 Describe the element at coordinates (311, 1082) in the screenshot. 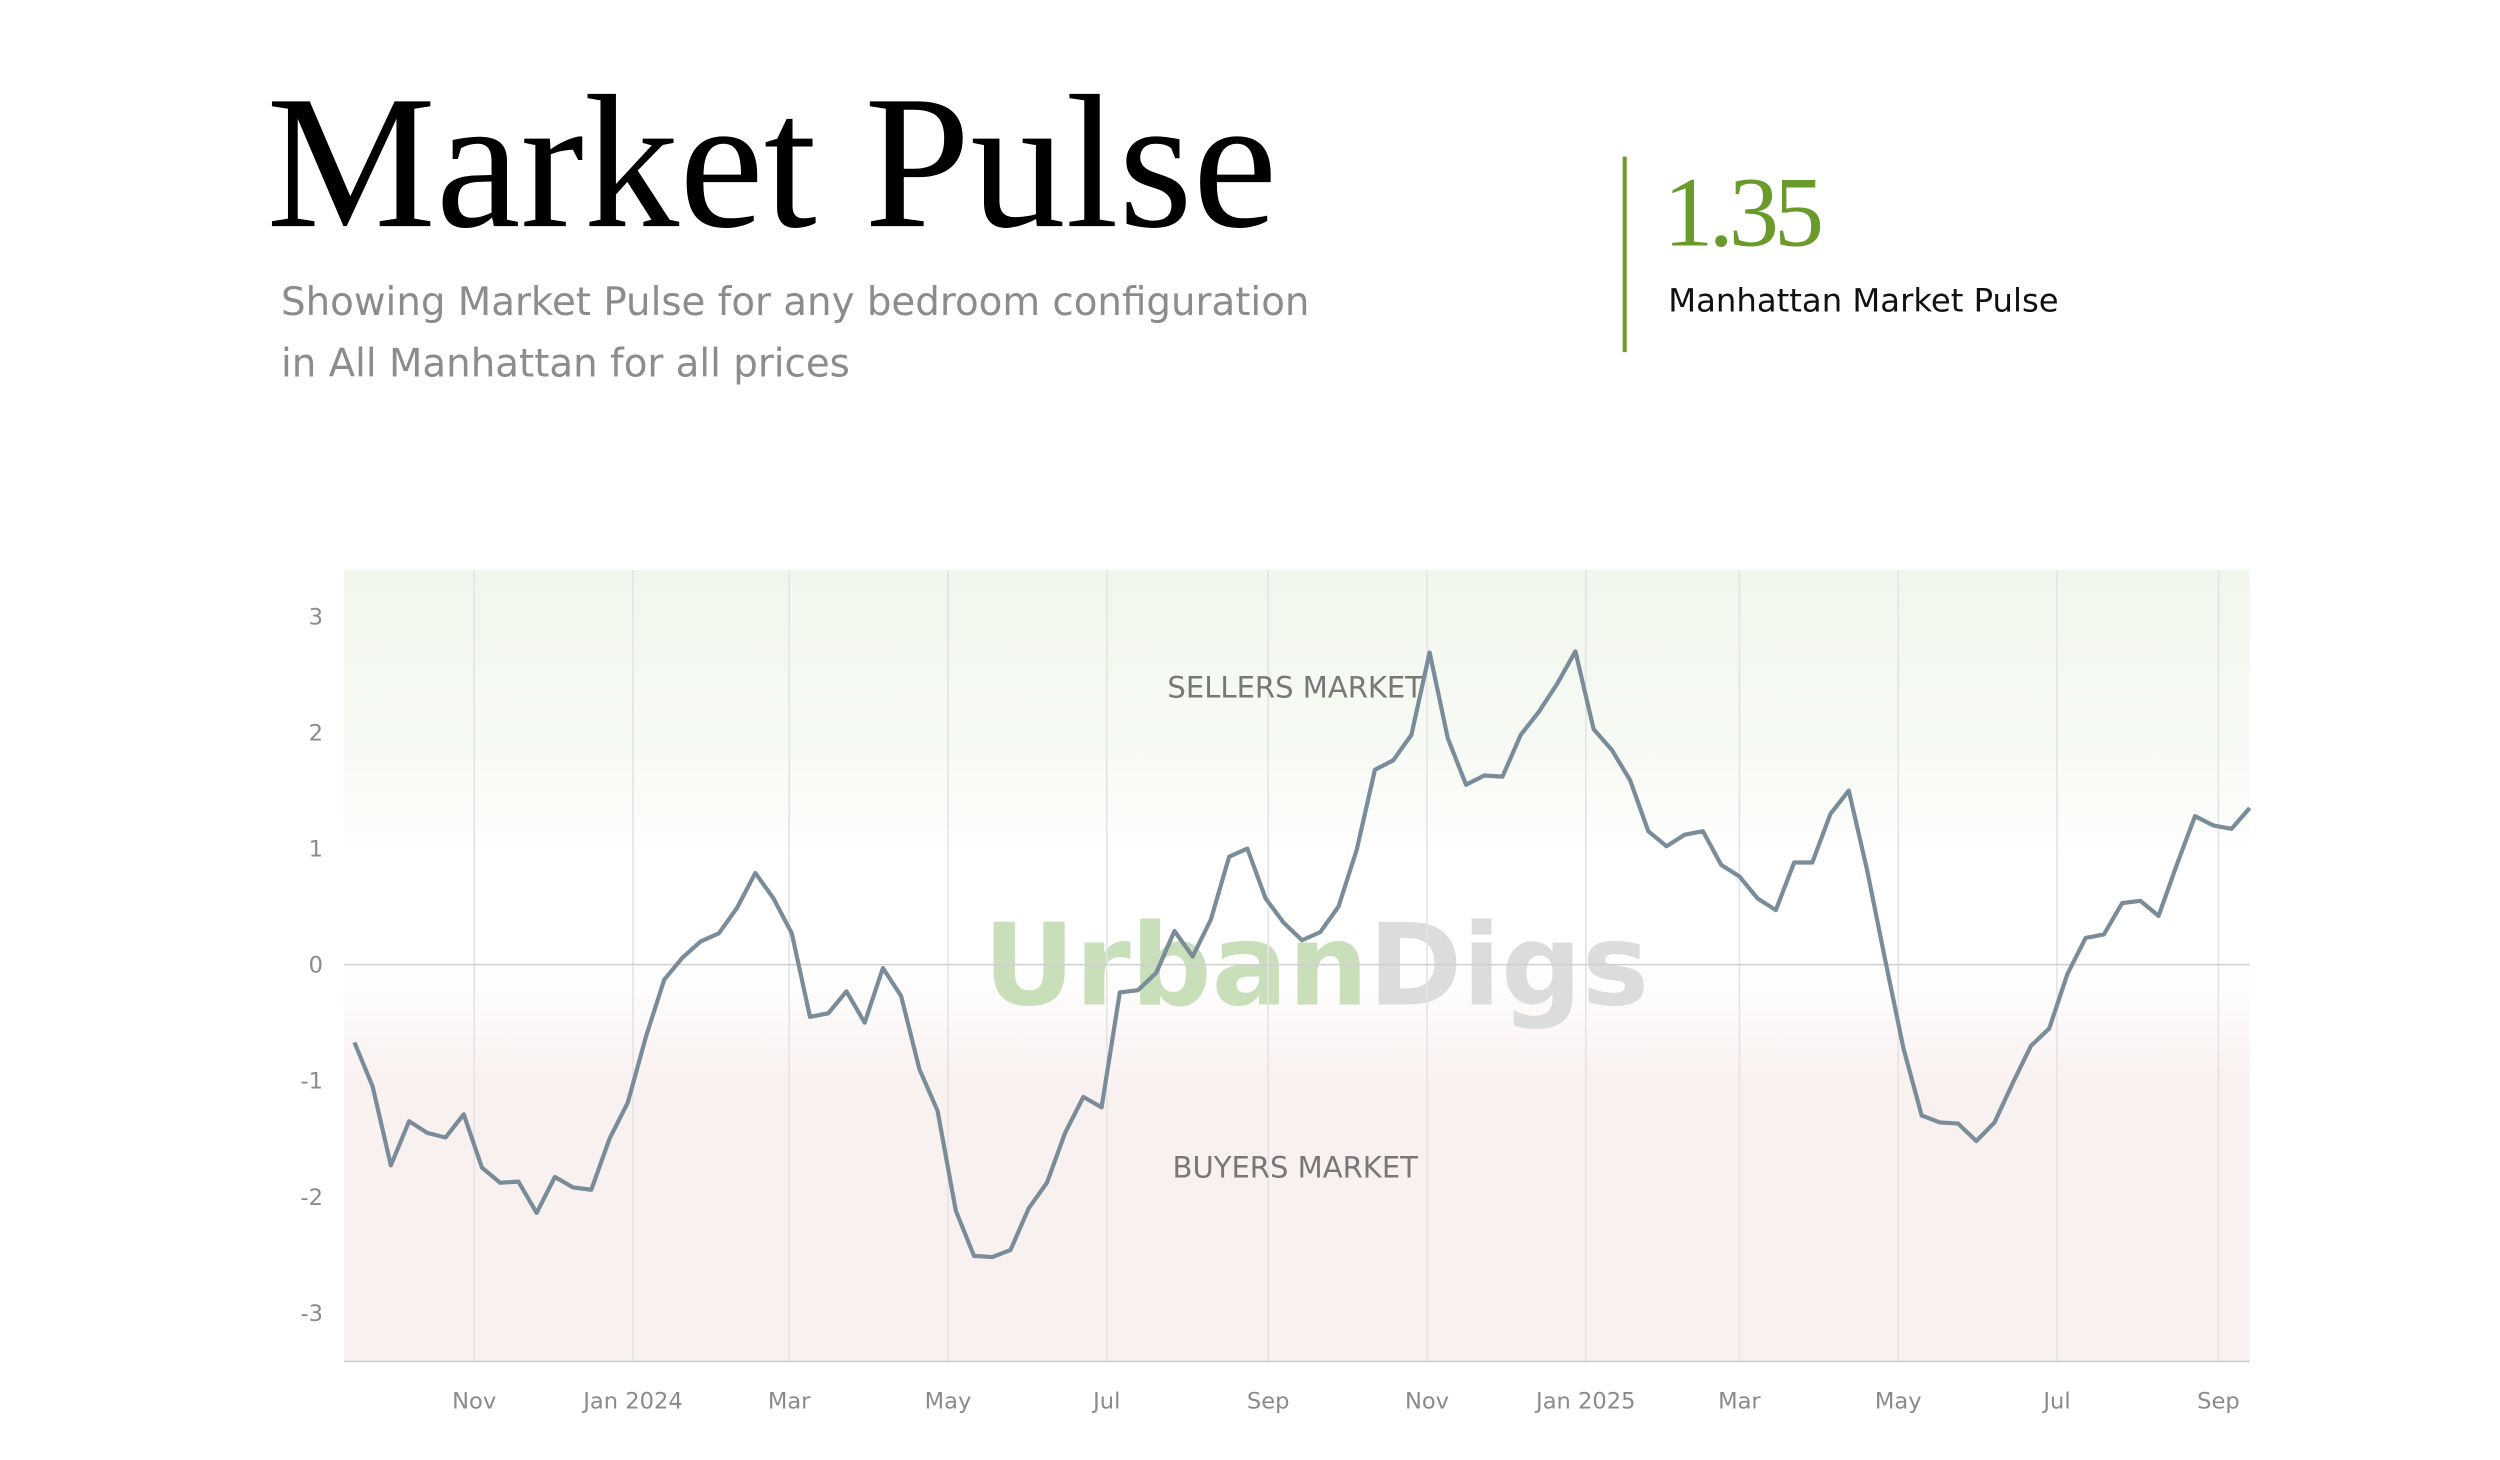

I see `y-tick-label: -1` at that location.